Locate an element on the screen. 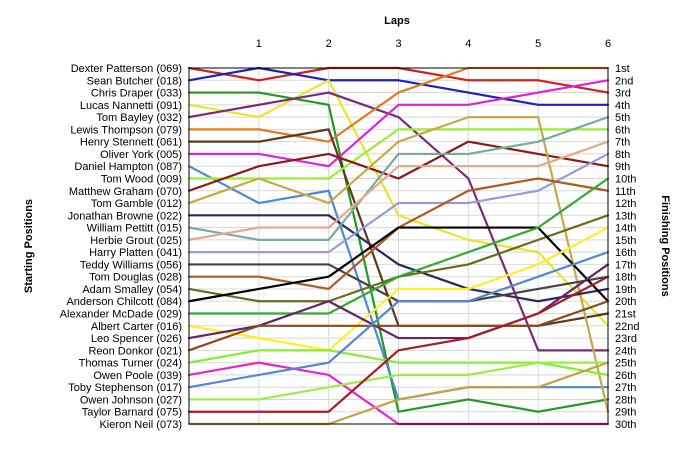  starting-position-label: Tom Bayley (032) is located at coordinates (139, 118).